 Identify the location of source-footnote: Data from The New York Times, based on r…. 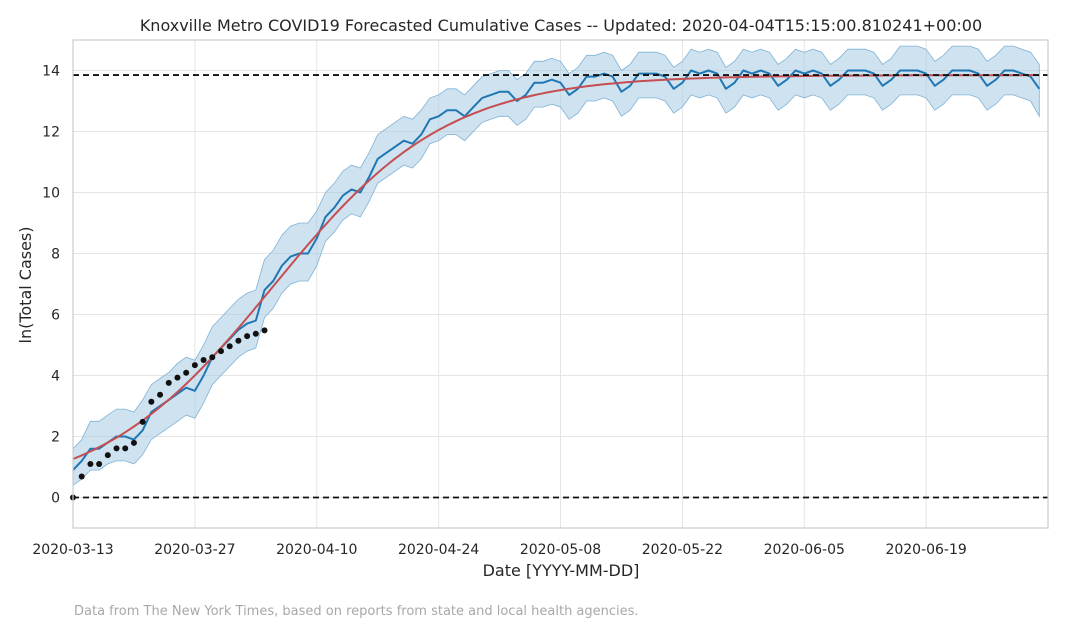
(356, 611).